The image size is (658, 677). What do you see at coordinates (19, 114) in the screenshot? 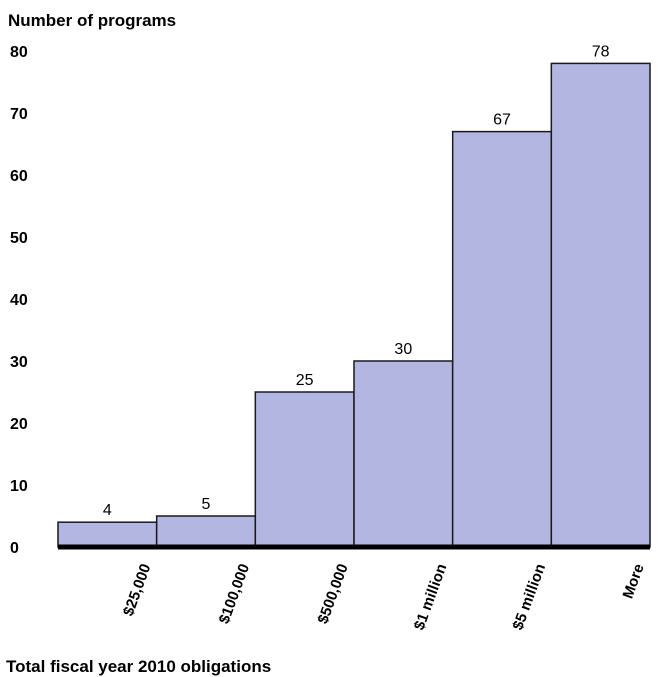
I see `y-tick-label: 70` at bounding box center [19, 114].